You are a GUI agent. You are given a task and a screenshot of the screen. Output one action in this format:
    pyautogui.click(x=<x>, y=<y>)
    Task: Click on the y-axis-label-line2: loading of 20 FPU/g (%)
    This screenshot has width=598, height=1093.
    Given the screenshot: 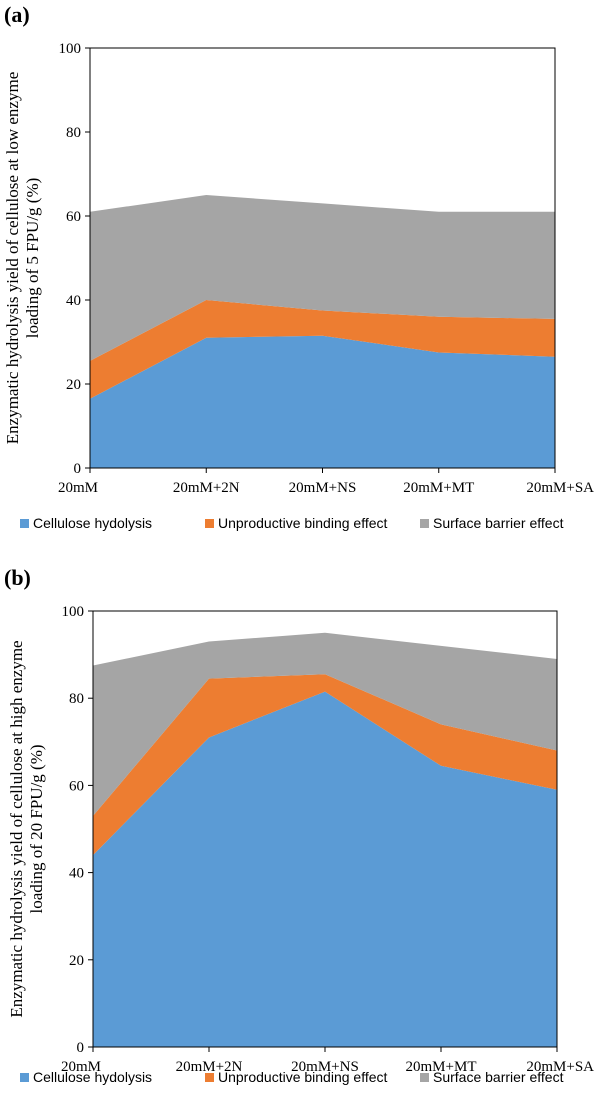 What is the action you would take?
    pyautogui.click(x=36, y=828)
    